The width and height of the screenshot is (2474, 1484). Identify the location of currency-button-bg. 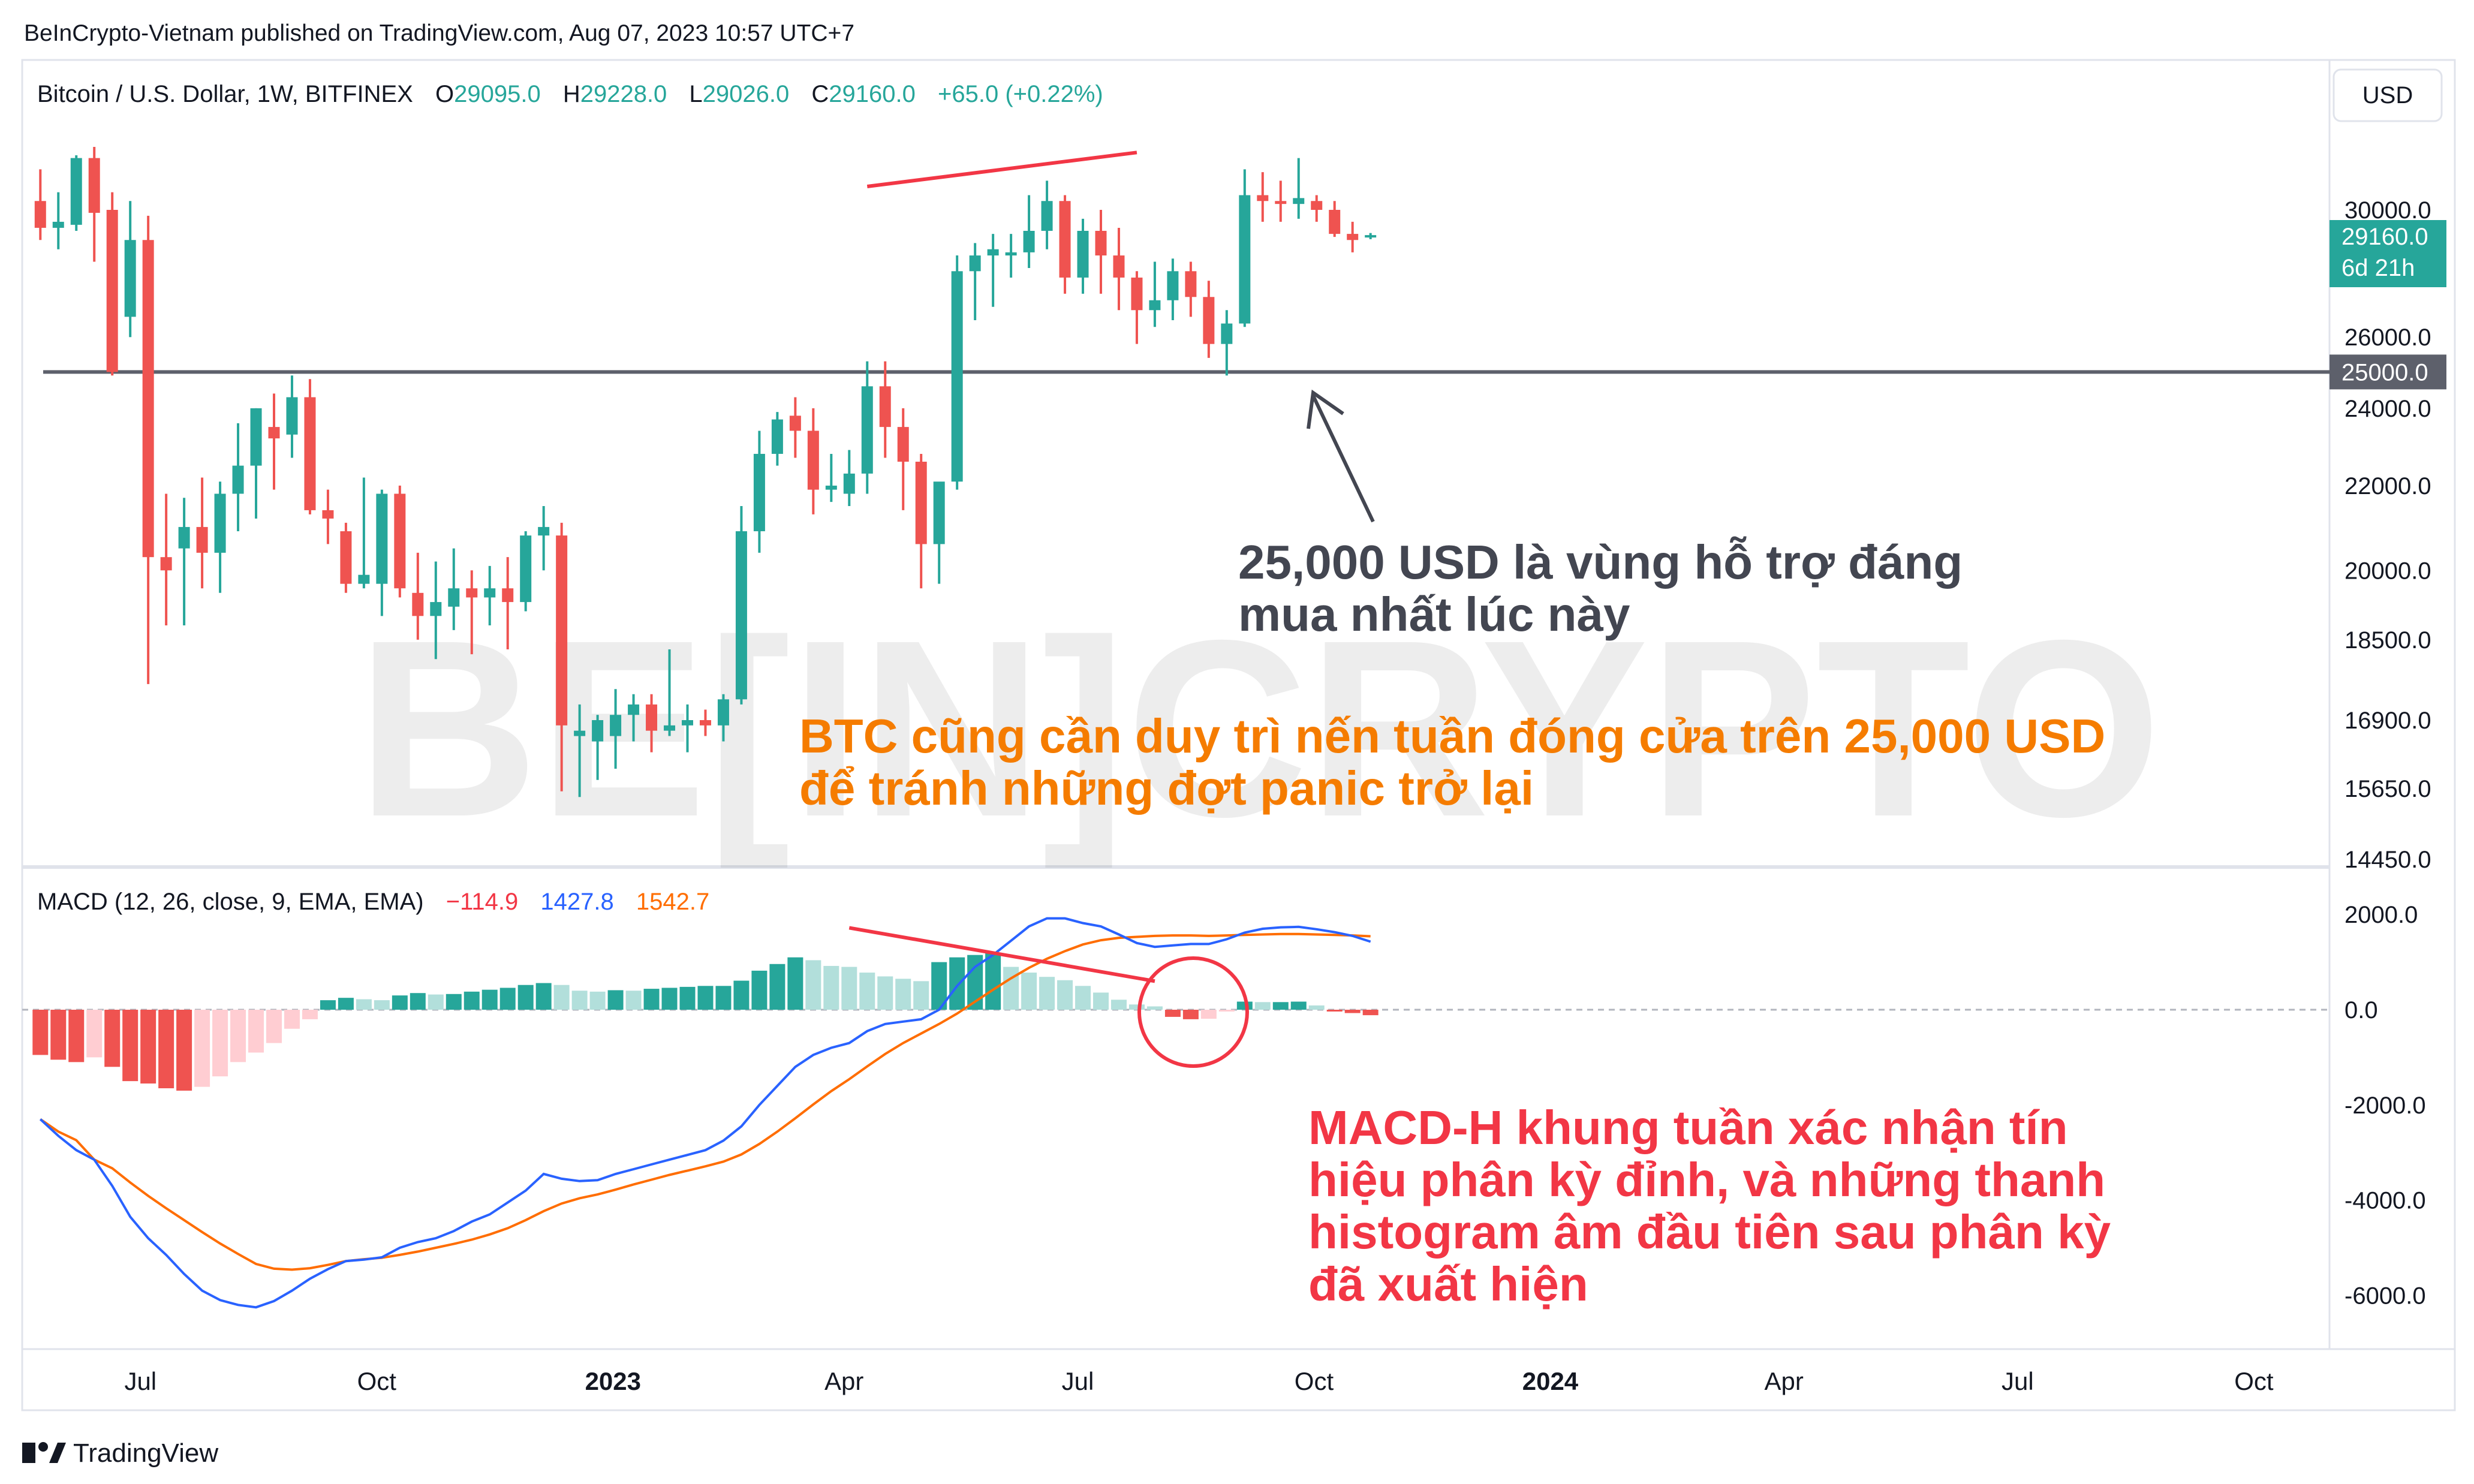
(2387, 95).